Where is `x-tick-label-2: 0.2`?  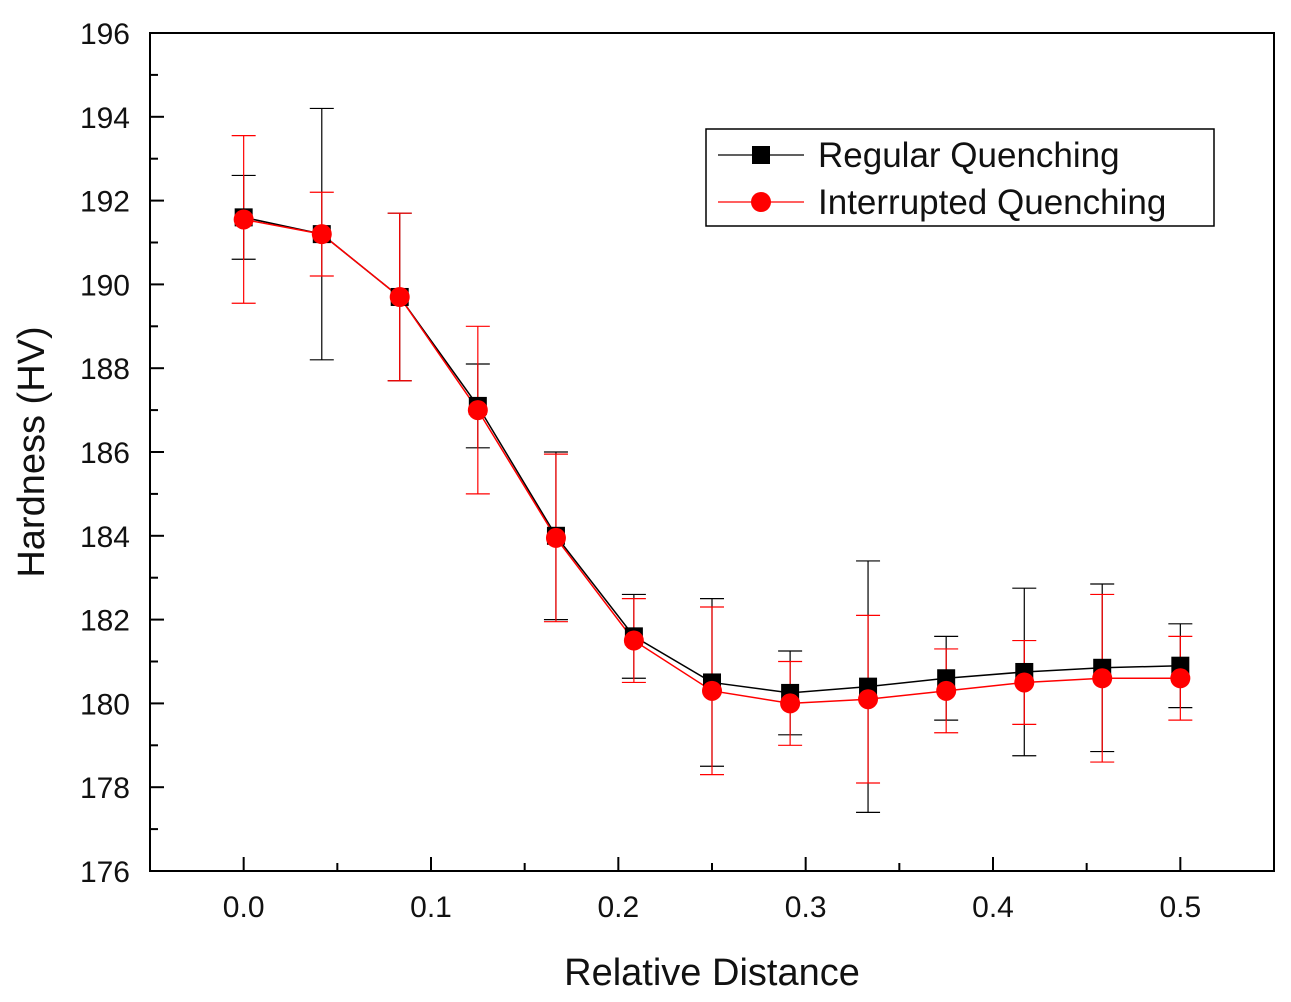 x-tick-label-2: 0.2 is located at coordinates (618, 907).